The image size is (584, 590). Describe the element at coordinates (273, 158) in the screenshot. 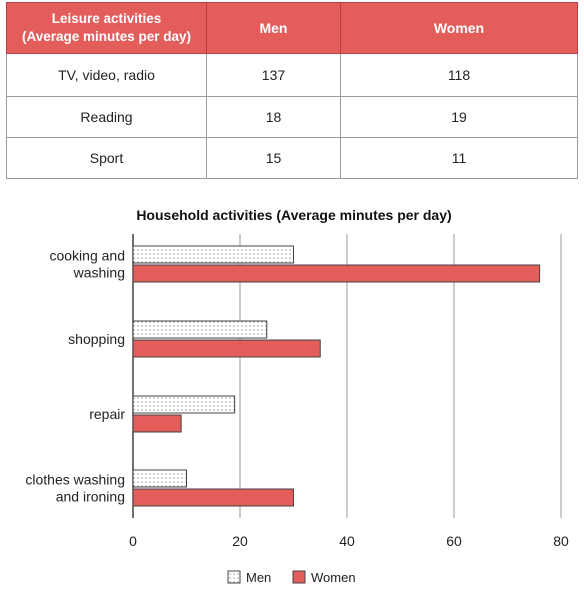

I see `men-value: 15` at that location.